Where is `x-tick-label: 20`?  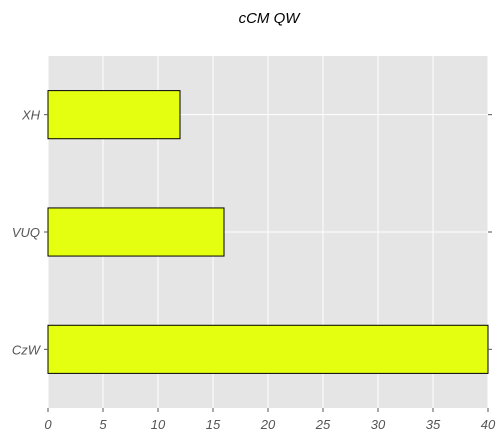
x-tick-label: 20 is located at coordinates (268, 424).